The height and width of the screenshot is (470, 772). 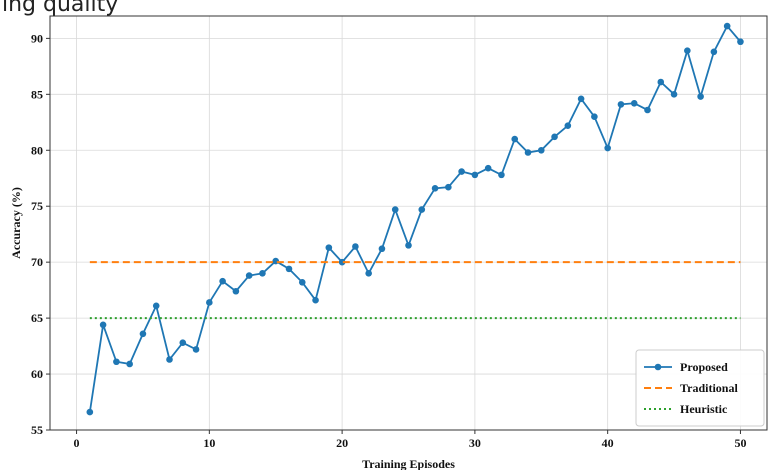 What do you see at coordinates (704, 409) in the screenshot?
I see `legend-label-heuristic: Heuristic` at bounding box center [704, 409].